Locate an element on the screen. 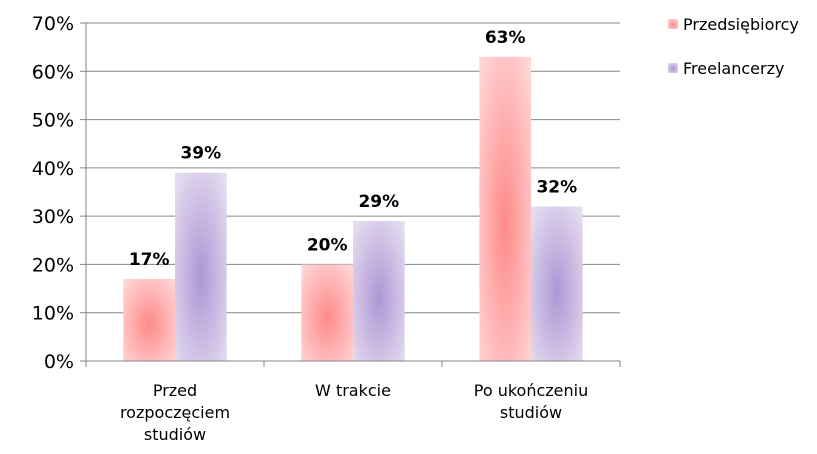 Image resolution: width=817 pixels, height=454 pixels. data-label: 63% is located at coordinates (505, 38).